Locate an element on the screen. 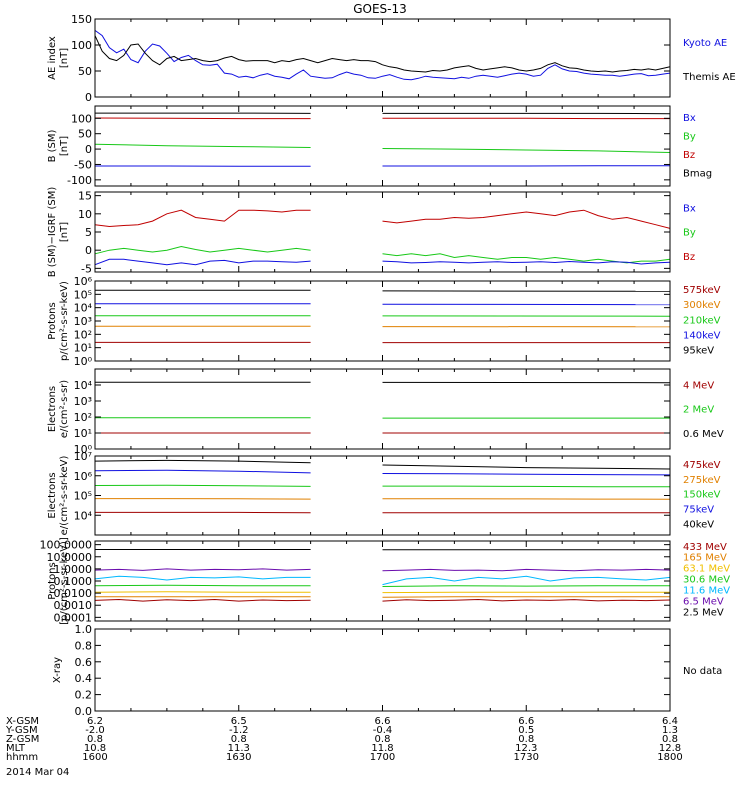 This screenshot has width=750, height=800. ephemeris-value: 11.3 is located at coordinates (239, 748).